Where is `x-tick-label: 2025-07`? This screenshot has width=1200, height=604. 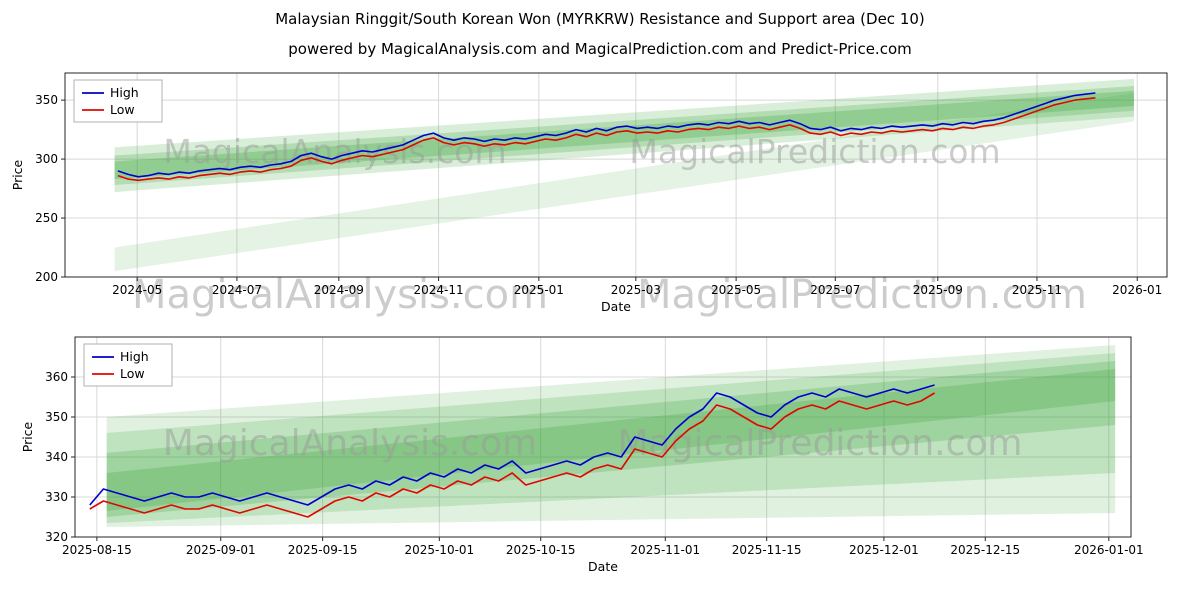
x-tick-label: 2025-07 is located at coordinates (835, 290).